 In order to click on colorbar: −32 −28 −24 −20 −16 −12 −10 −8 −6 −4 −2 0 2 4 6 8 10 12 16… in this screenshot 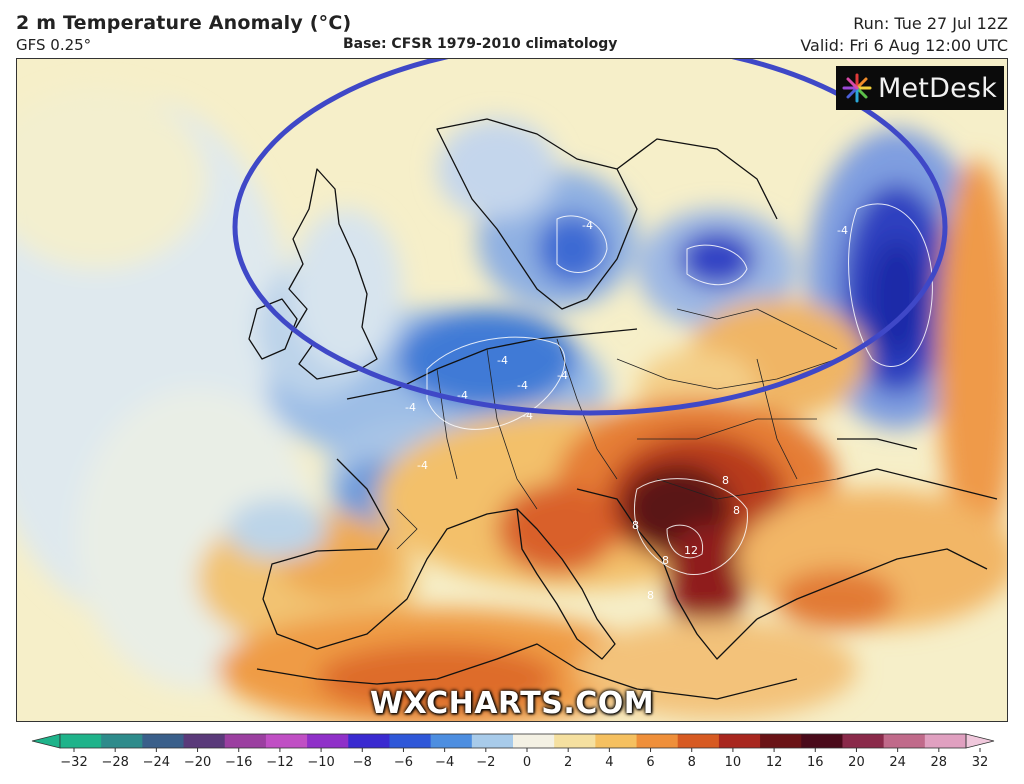, I will do `click(512, 754)`.